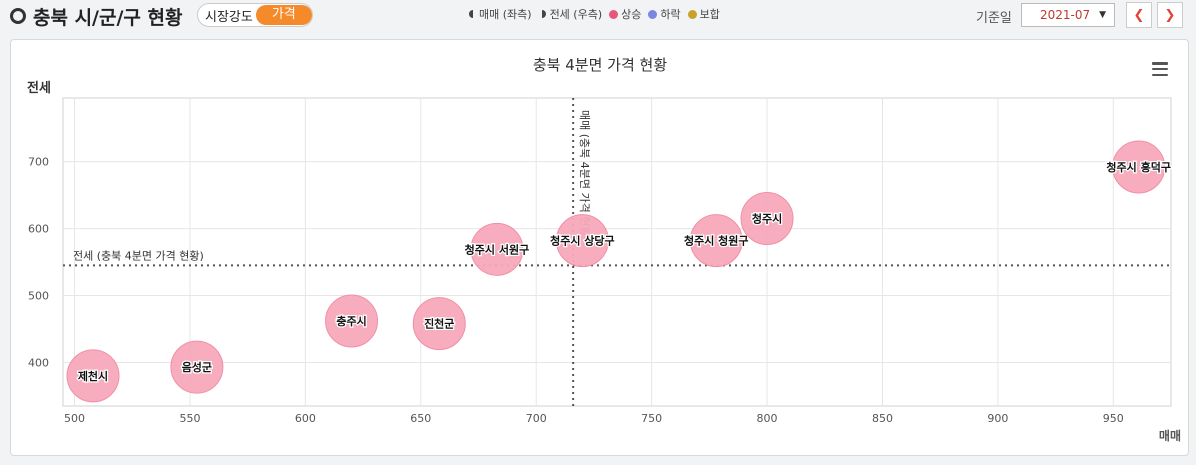 Image resolution: width=1196 pixels, height=465 pixels. Describe the element at coordinates (420, 418) in the screenshot. I see `x-tick-label: 650` at that location.